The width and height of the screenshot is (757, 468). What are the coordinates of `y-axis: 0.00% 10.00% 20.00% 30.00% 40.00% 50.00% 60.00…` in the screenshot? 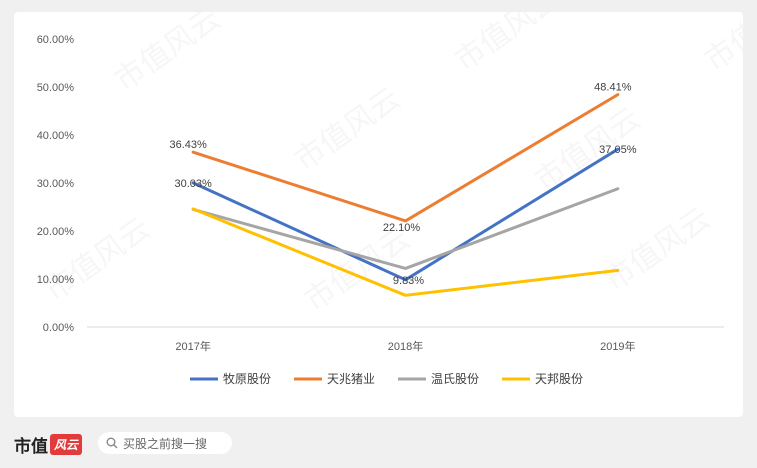 It's located at (56, 184).